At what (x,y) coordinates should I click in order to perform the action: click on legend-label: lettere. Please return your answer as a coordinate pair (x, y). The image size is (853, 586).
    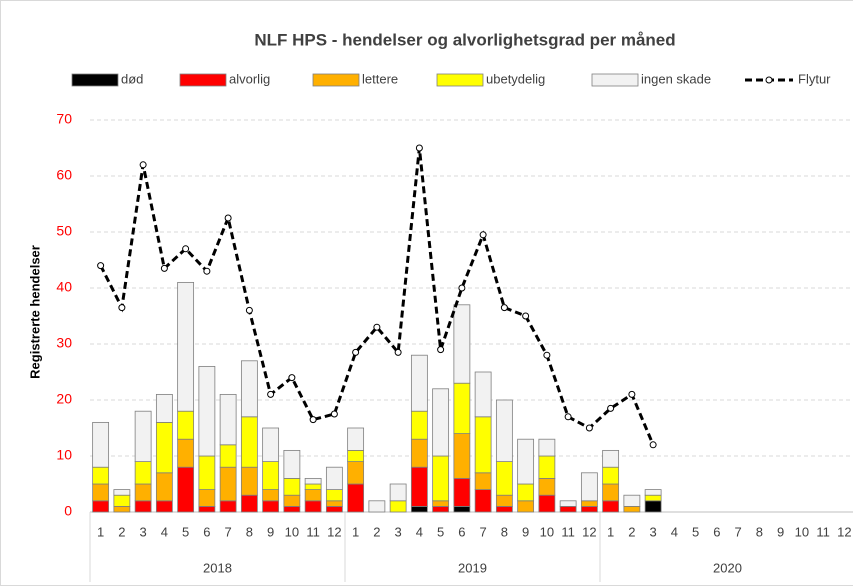
    Looking at the image, I should click on (380, 78).